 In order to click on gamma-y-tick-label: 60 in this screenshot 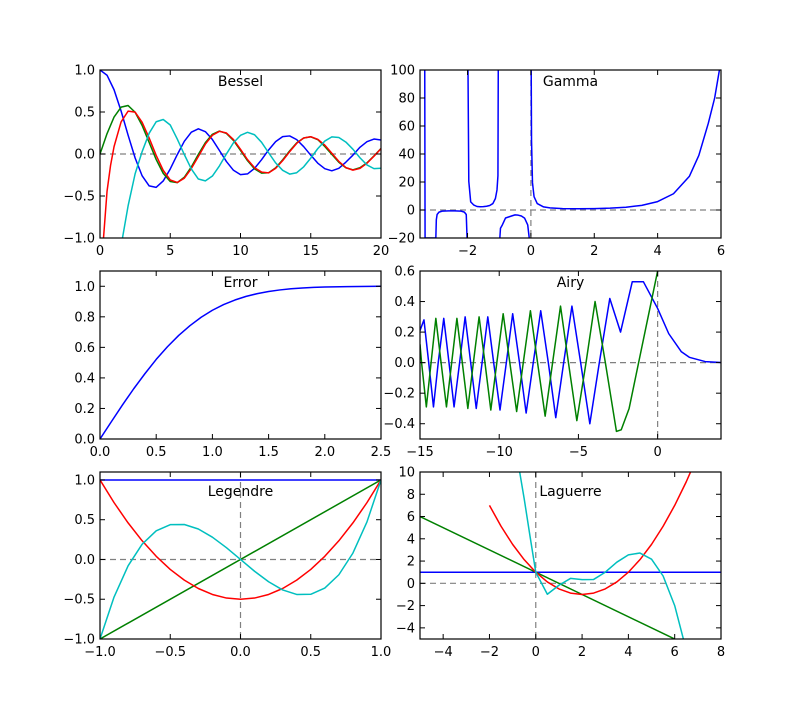, I will do `click(406, 127)`.